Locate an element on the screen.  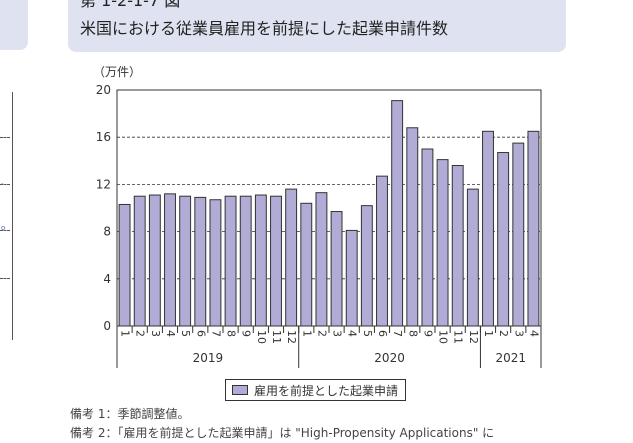
figure-number: 第 1-2-1-7 図 is located at coordinates (130, 5).